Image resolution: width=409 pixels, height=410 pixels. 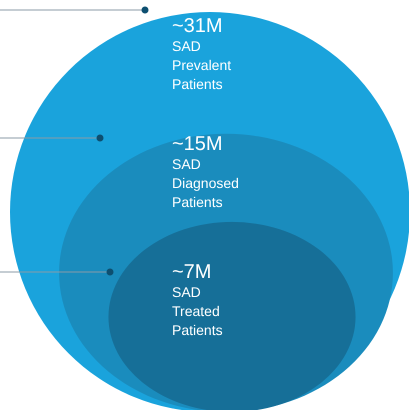 What do you see at coordinates (205, 183) in the screenshot?
I see `category-label: SAD Diagnosed Patients` at bounding box center [205, 183].